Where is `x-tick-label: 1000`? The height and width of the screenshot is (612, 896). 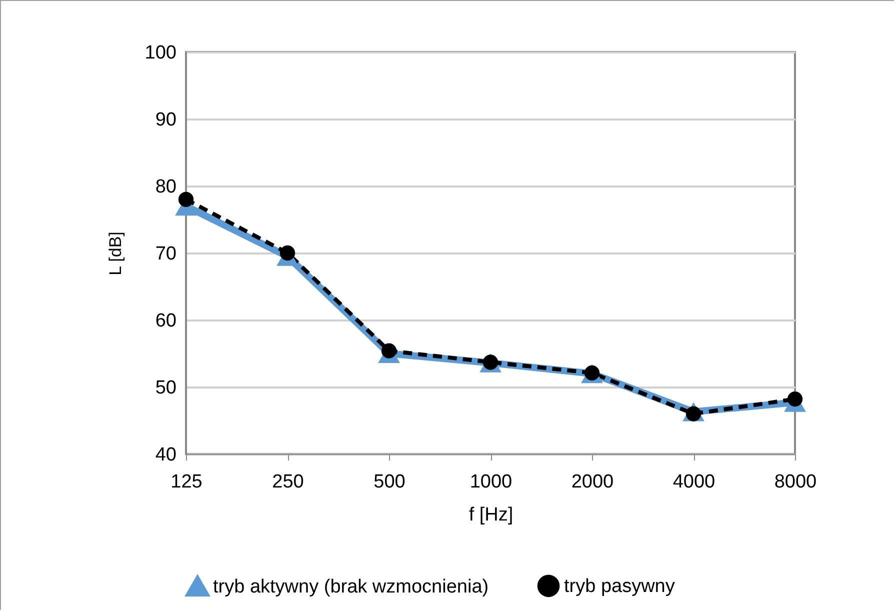 x-tick-label: 1000 is located at coordinates (491, 482).